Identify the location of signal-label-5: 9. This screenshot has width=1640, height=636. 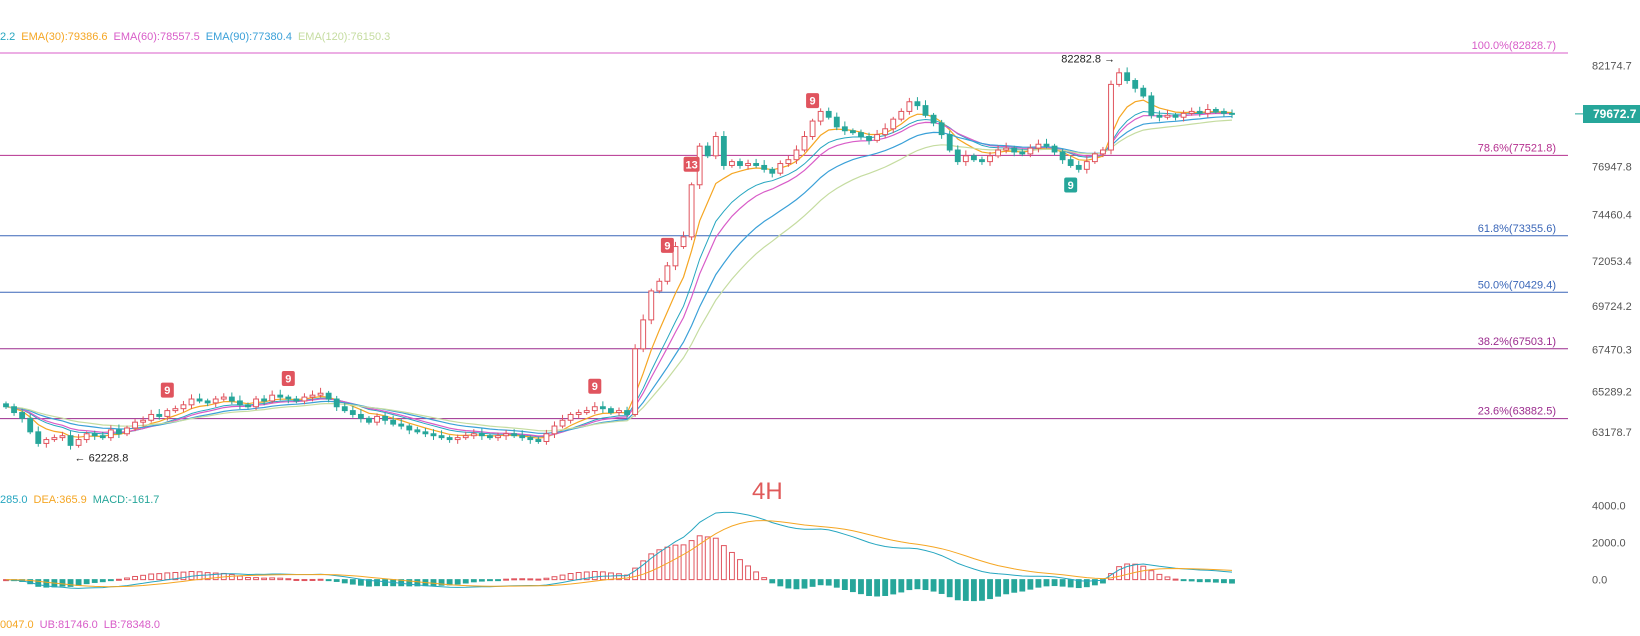
(813, 102).